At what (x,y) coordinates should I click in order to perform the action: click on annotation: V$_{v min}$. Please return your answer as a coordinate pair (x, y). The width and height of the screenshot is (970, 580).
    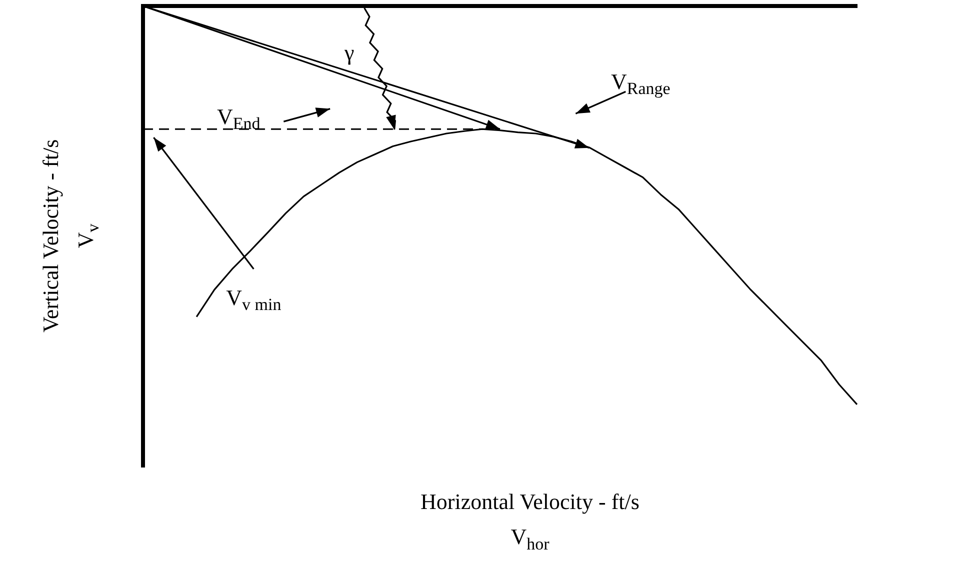
    Looking at the image, I should click on (254, 300).